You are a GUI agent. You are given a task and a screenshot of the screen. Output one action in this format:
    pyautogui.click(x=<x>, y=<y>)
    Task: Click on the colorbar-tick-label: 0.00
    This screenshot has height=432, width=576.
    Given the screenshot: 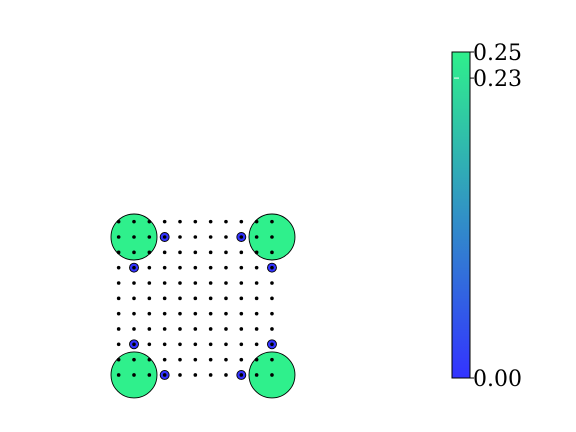 What is the action you would take?
    pyautogui.click(x=497, y=379)
    